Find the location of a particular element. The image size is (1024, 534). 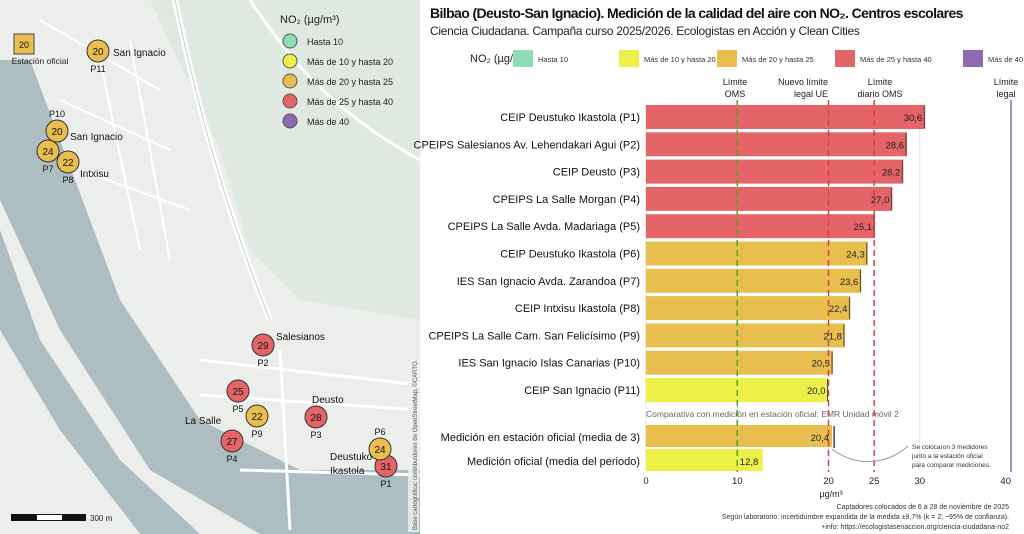

data-label: 20,5 is located at coordinates (821, 364).